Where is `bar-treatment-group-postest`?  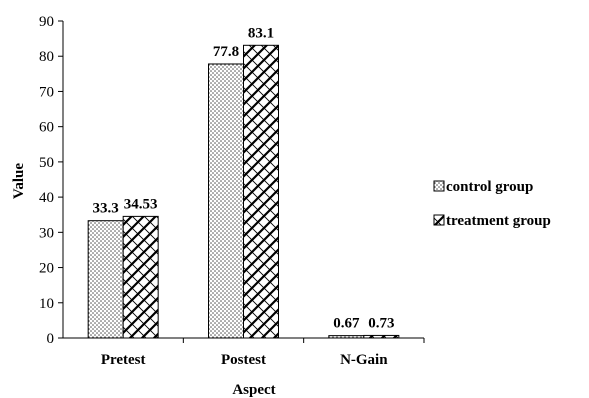 bar-treatment-group-postest is located at coordinates (261, 191).